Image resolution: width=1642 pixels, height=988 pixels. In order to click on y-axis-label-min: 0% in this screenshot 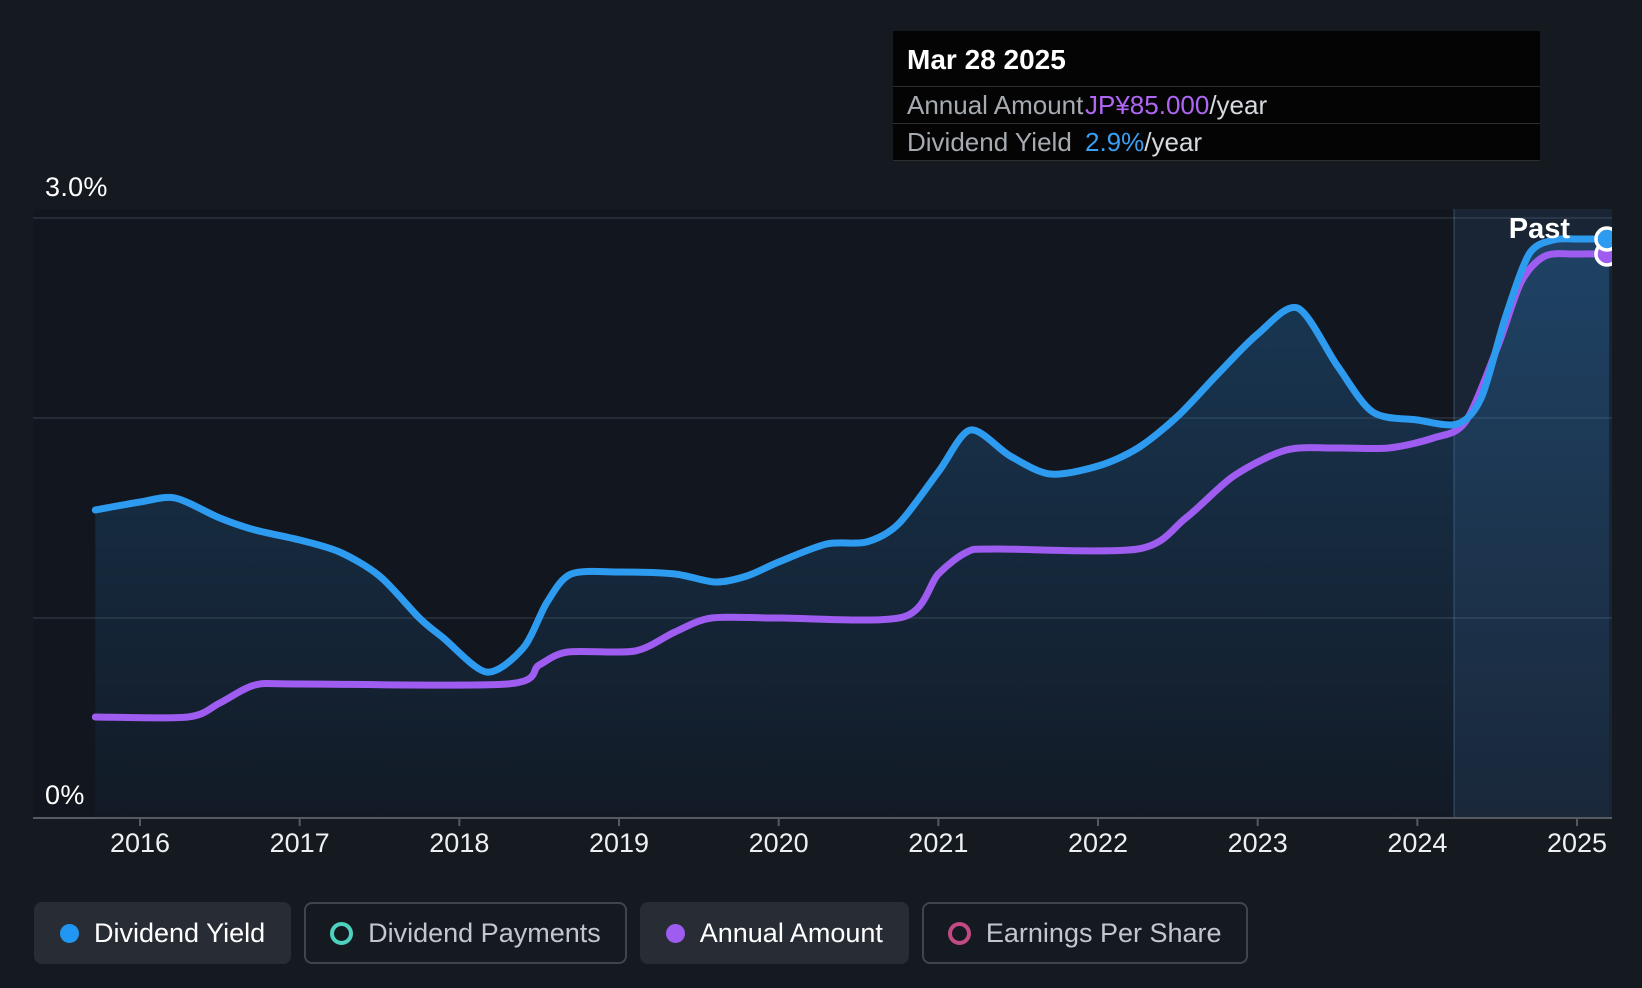, I will do `click(65, 795)`.